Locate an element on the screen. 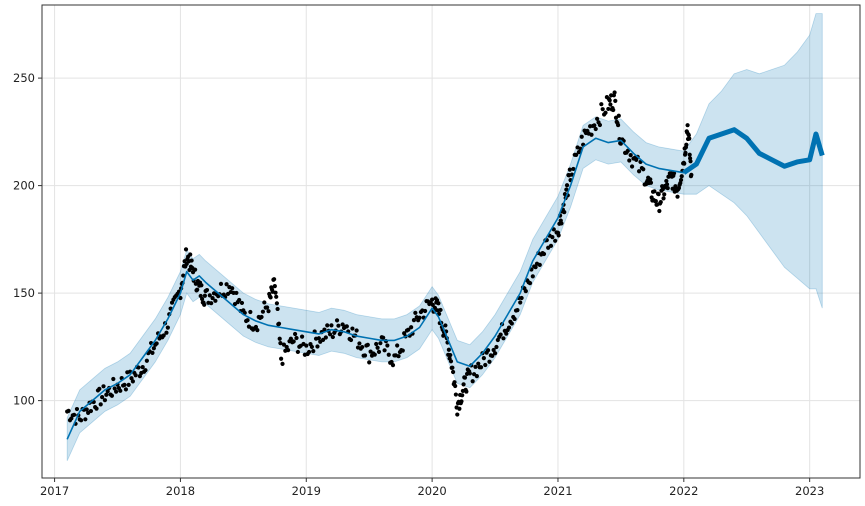 This screenshot has width=865, height=506. x-tick-label: 2017 is located at coordinates (54, 491).